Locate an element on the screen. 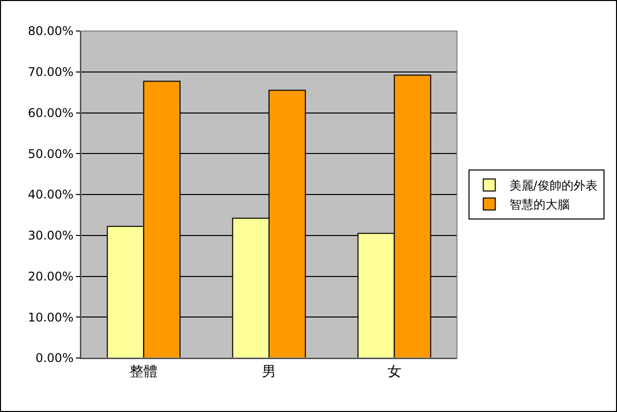 Image resolution: width=617 pixels, height=412 pixels. y-tick-label: 60.00% is located at coordinates (51, 113).